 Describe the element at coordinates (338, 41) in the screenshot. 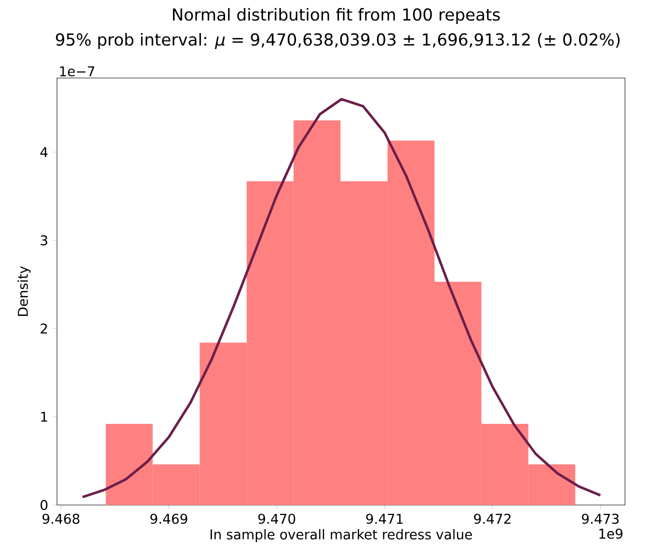

I see `chart-subtitle: 95% prob interval: μ = 9,470,638,039.03 ± 1,696,913.12 (± 0.02%)` at that location.